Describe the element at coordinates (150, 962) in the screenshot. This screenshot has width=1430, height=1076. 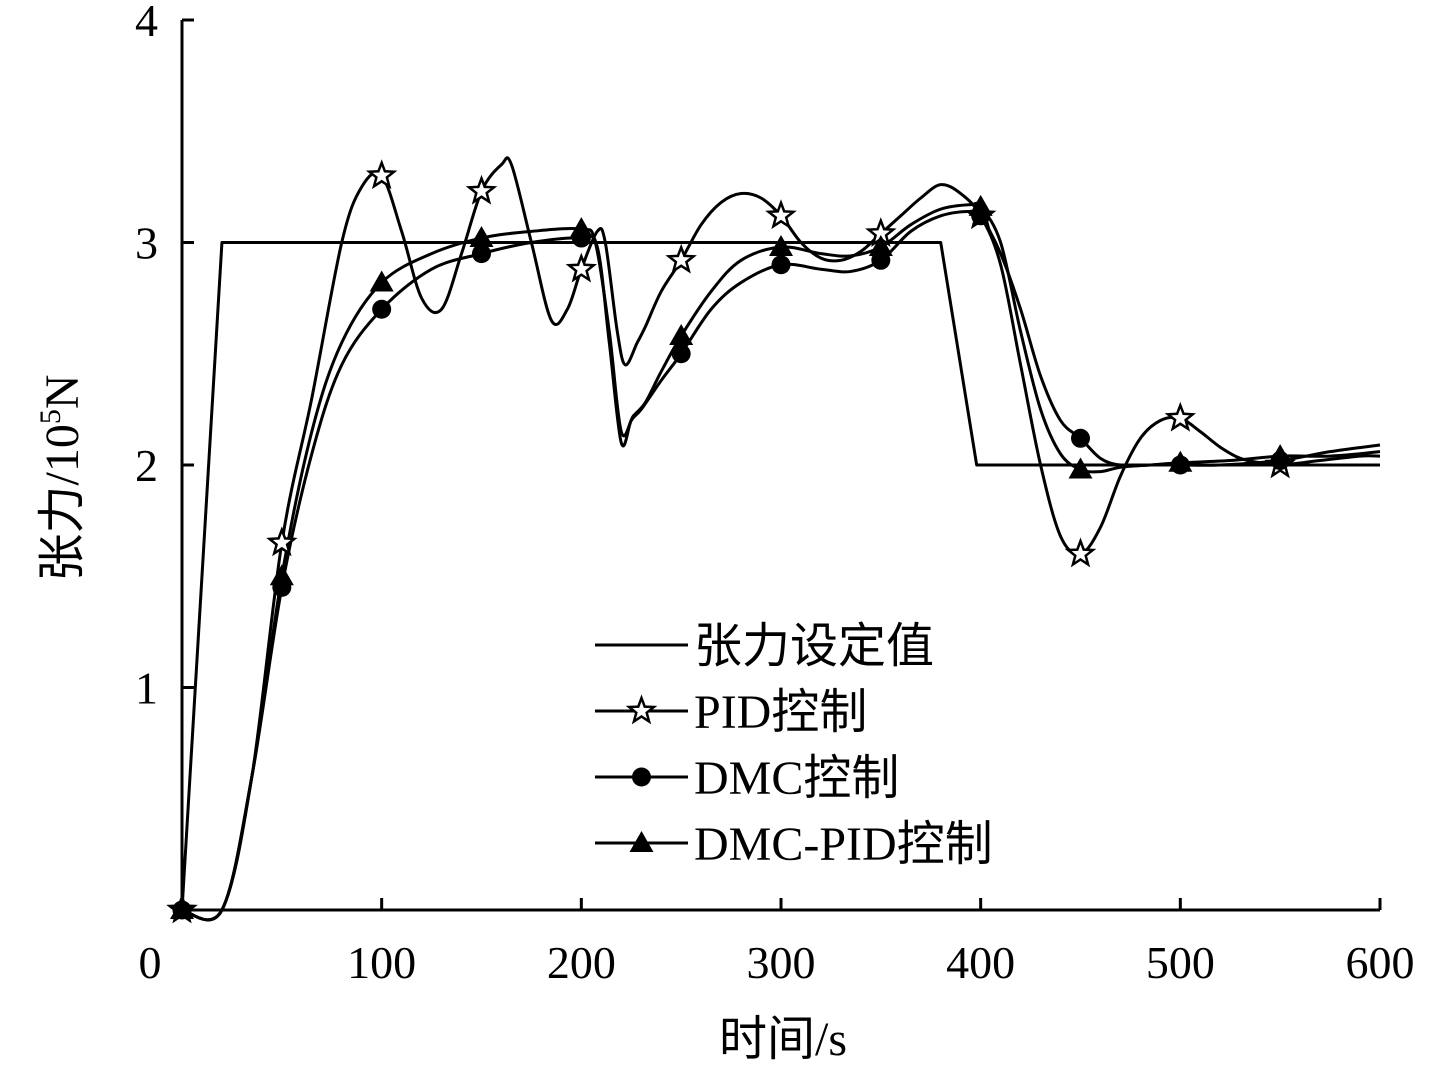
I see `x-tick-label: 0` at that location.